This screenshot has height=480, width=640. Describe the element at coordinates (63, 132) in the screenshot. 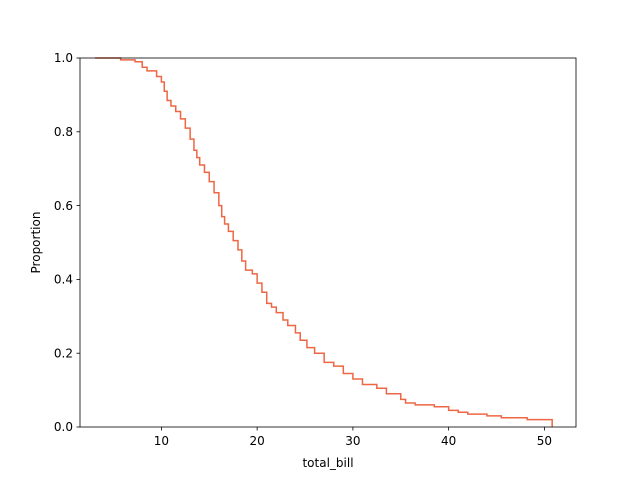

I see `y-tick-label: 0.8` at that location.